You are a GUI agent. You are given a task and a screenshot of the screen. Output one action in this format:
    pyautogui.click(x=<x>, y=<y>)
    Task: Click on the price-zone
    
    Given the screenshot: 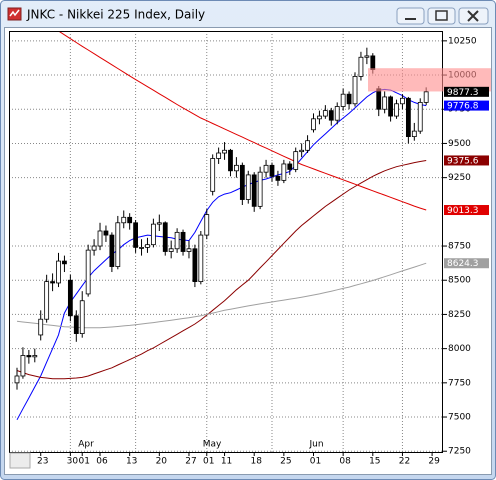 What is the action you would take?
    pyautogui.click(x=429, y=80)
    